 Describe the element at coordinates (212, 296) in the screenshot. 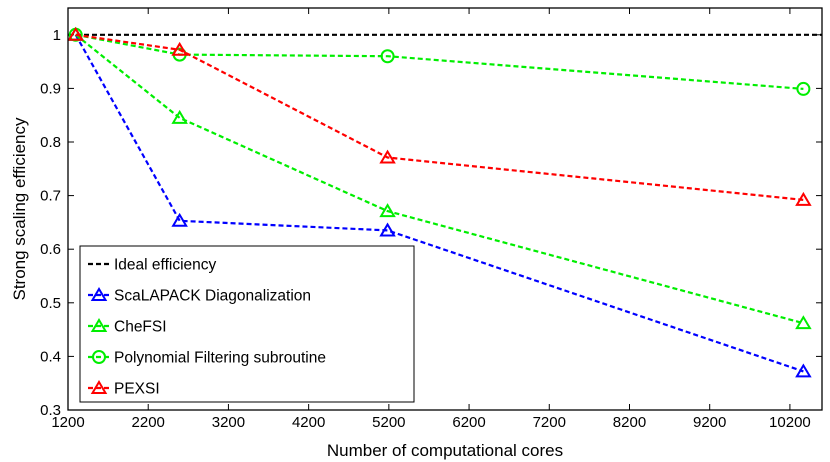

I see `legend-label-scalapack-diagonalization: ScaLAPACK Diagonalization` at that location.